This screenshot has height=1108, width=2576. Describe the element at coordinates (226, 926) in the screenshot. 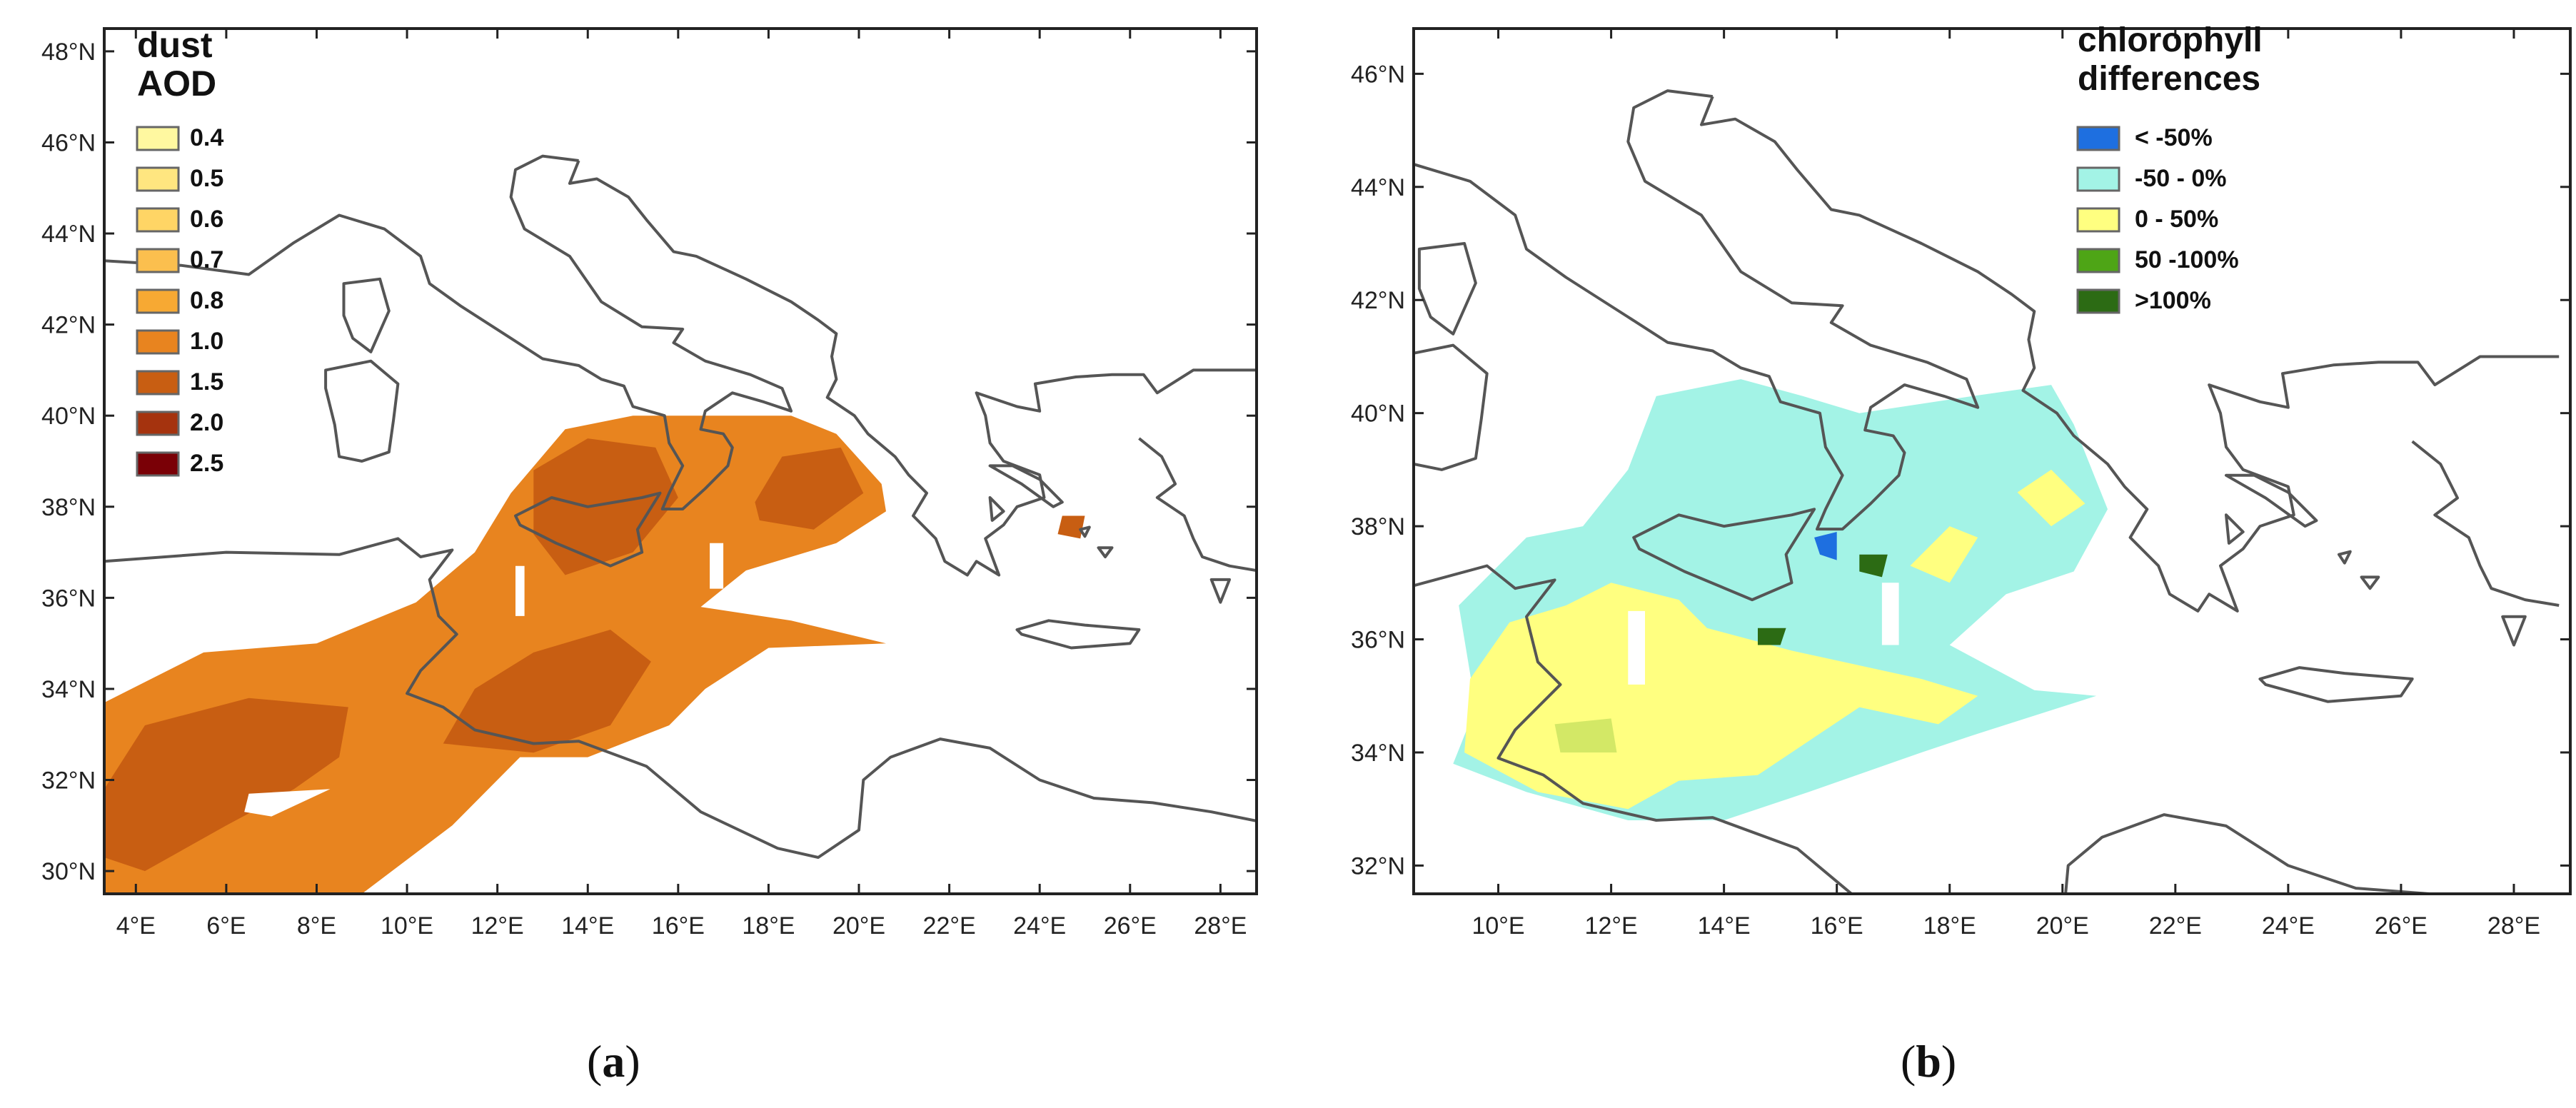

I see `lon-tick-label: 6°E` at that location.